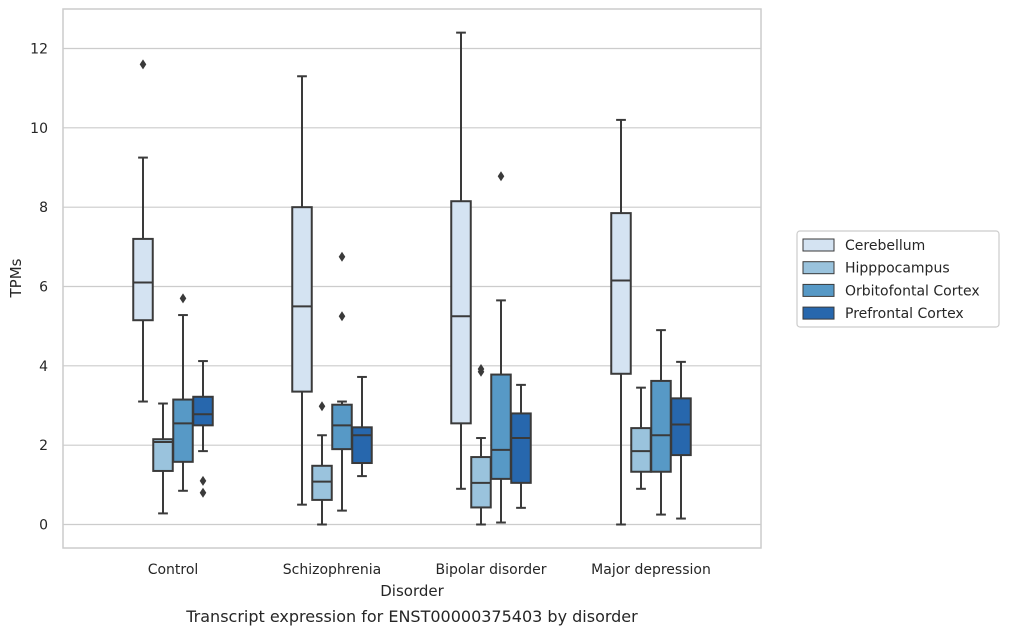  Describe the element at coordinates (39, 50) in the screenshot. I see `y-tick-label: 12` at that location.